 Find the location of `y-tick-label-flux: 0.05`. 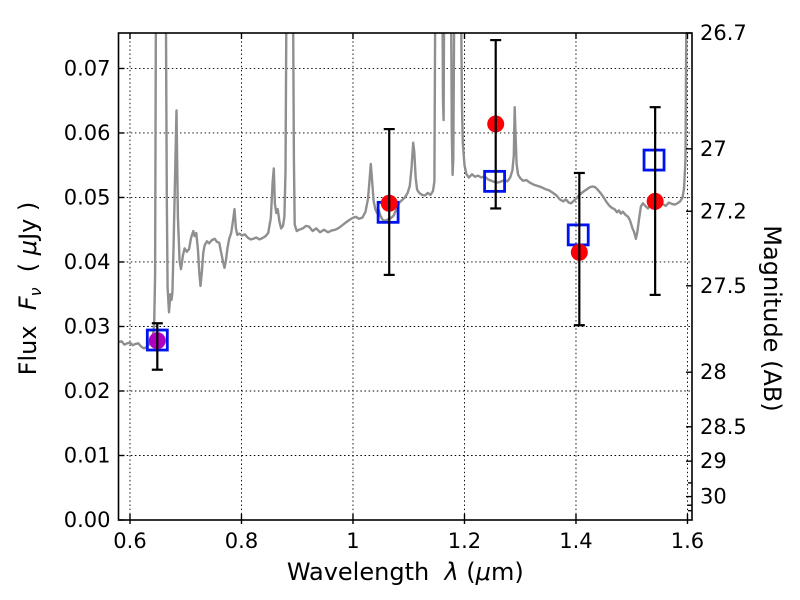

y-tick-label-flux: 0.05 is located at coordinates (87, 197).